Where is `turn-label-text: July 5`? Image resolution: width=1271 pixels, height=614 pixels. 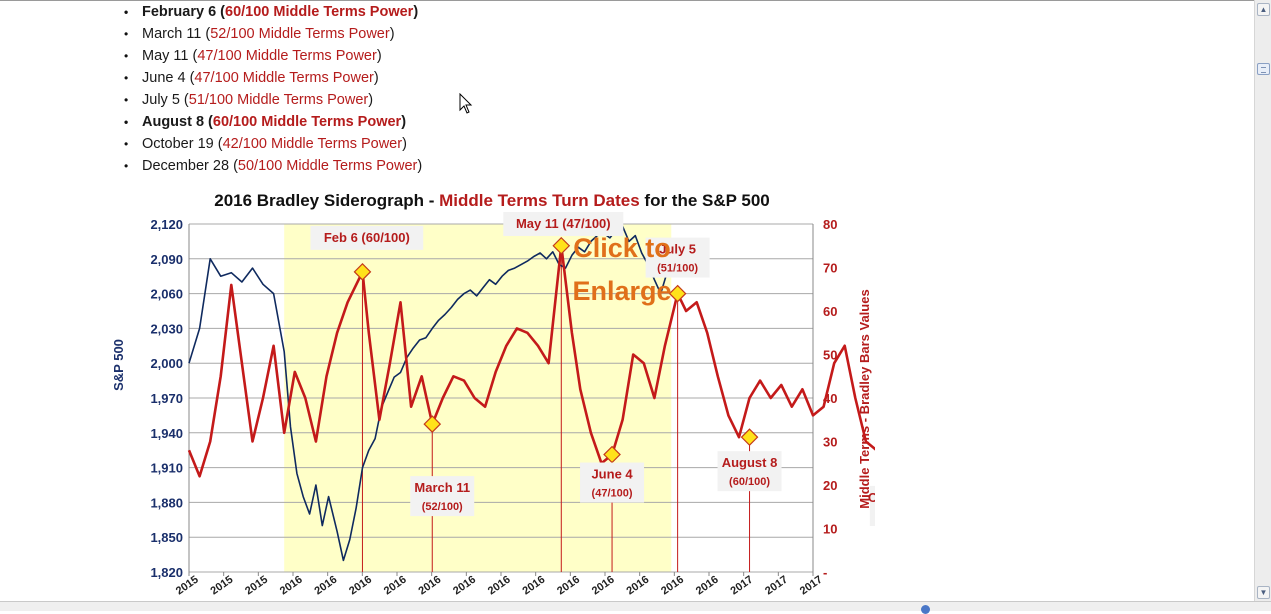
turn-label-text: July 5 is located at coordinates (677, 249).